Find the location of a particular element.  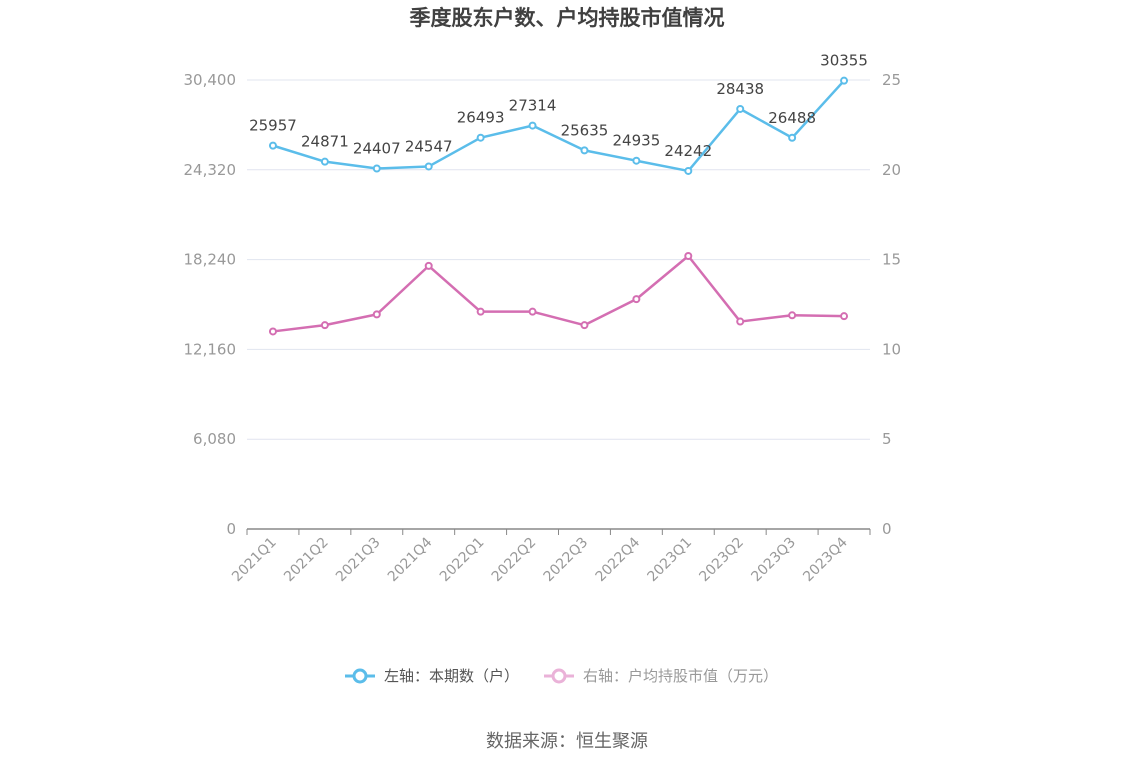

data-label: 27314 is located at coordinates (533, 106).